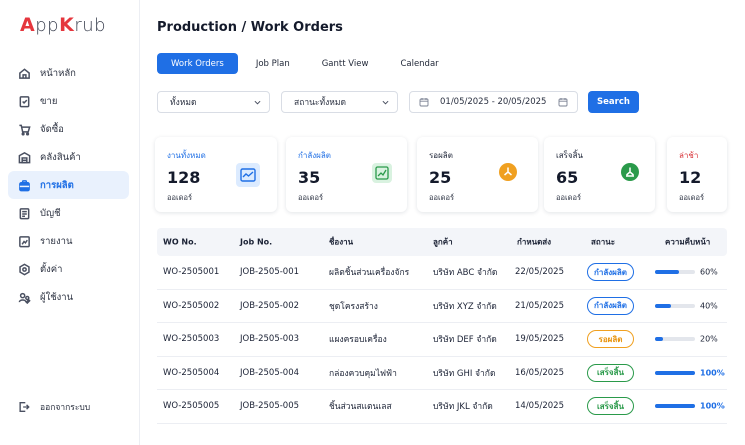 The height and width of the screenshot is (445, 745). I want to click on sidebar-item-purchasing: จัดซื้อ, so click(68, 129).